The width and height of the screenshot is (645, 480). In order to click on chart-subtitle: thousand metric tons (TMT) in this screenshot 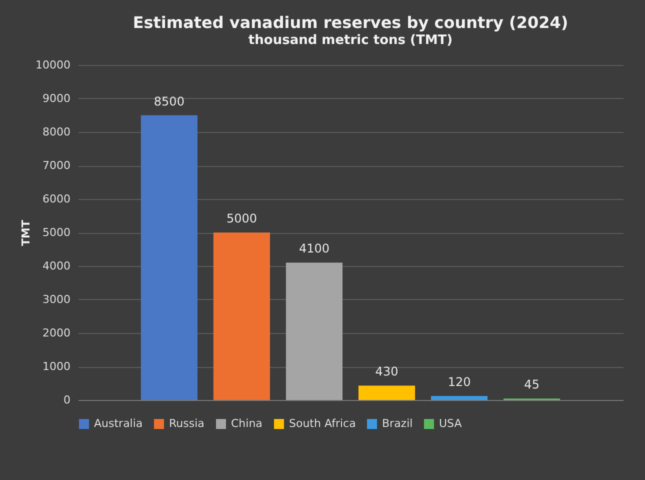, I will do `click(350, 40)`.